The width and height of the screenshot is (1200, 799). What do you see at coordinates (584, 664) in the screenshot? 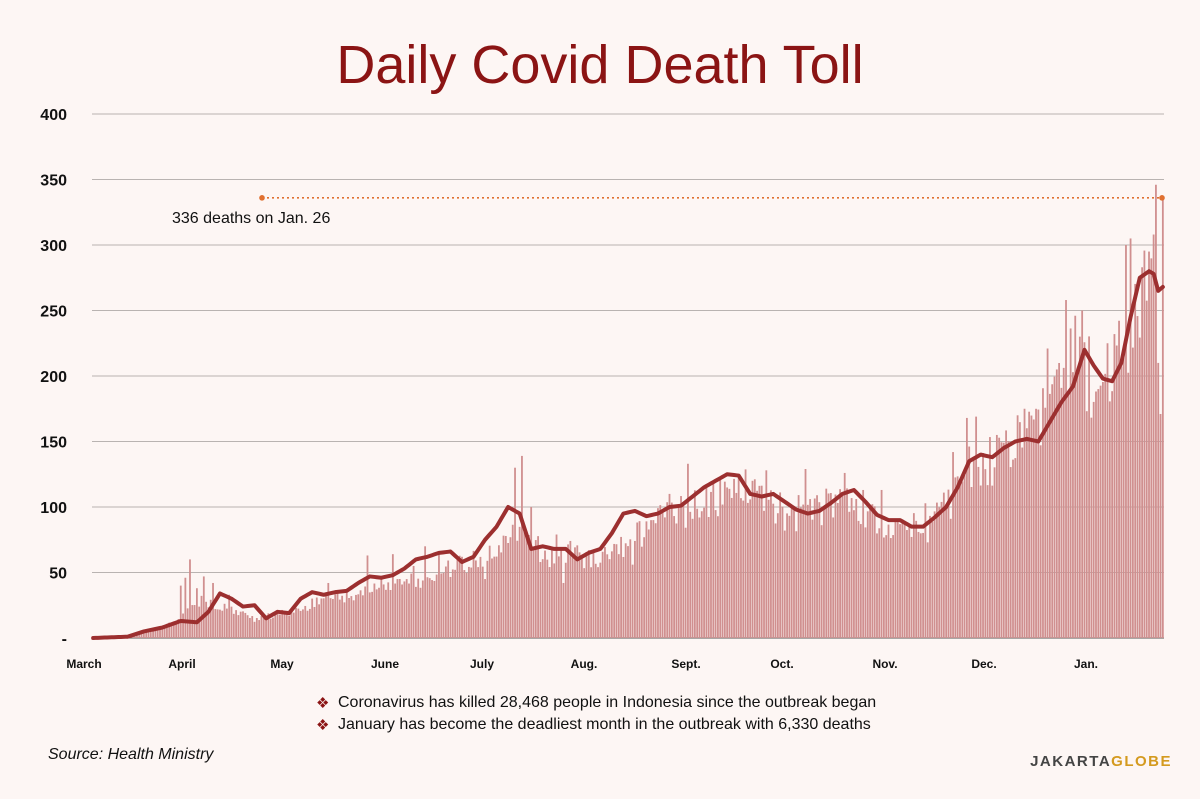
I see `x-tick-label: Aug.` at bounding box center [584, 664].